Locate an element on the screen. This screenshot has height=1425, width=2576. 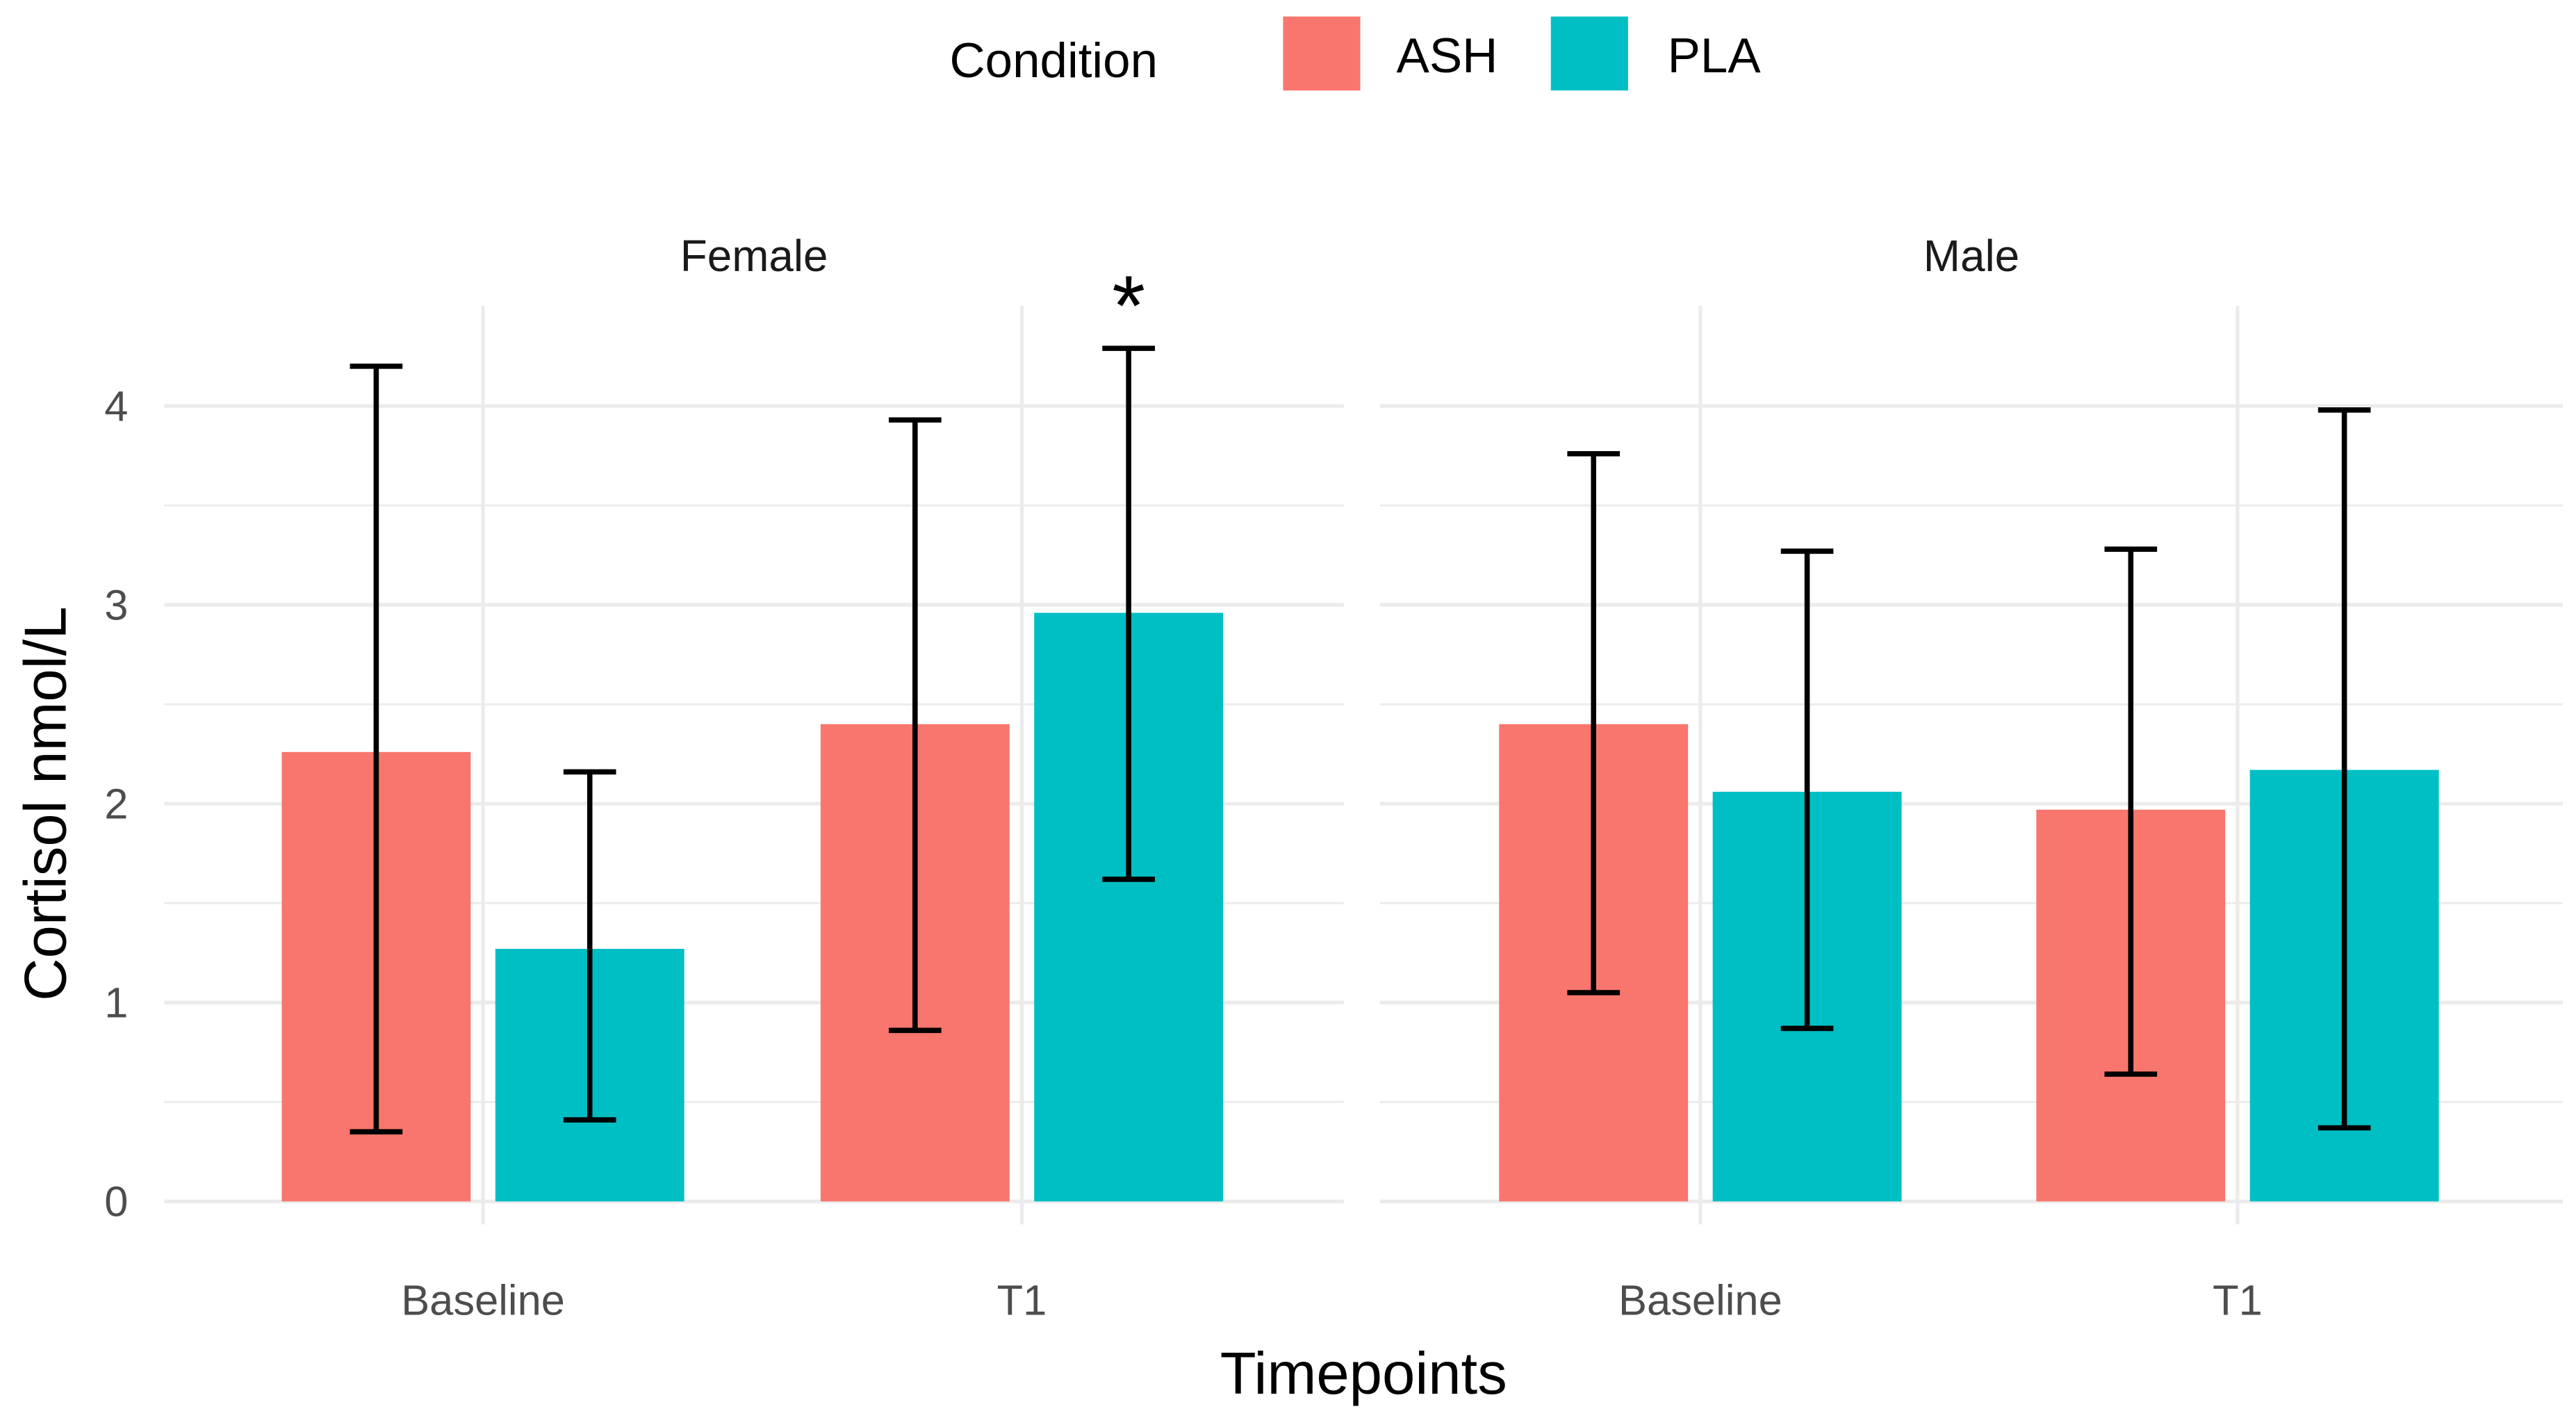
y-tick-label: 0 is located at coordinates (116, 1202).